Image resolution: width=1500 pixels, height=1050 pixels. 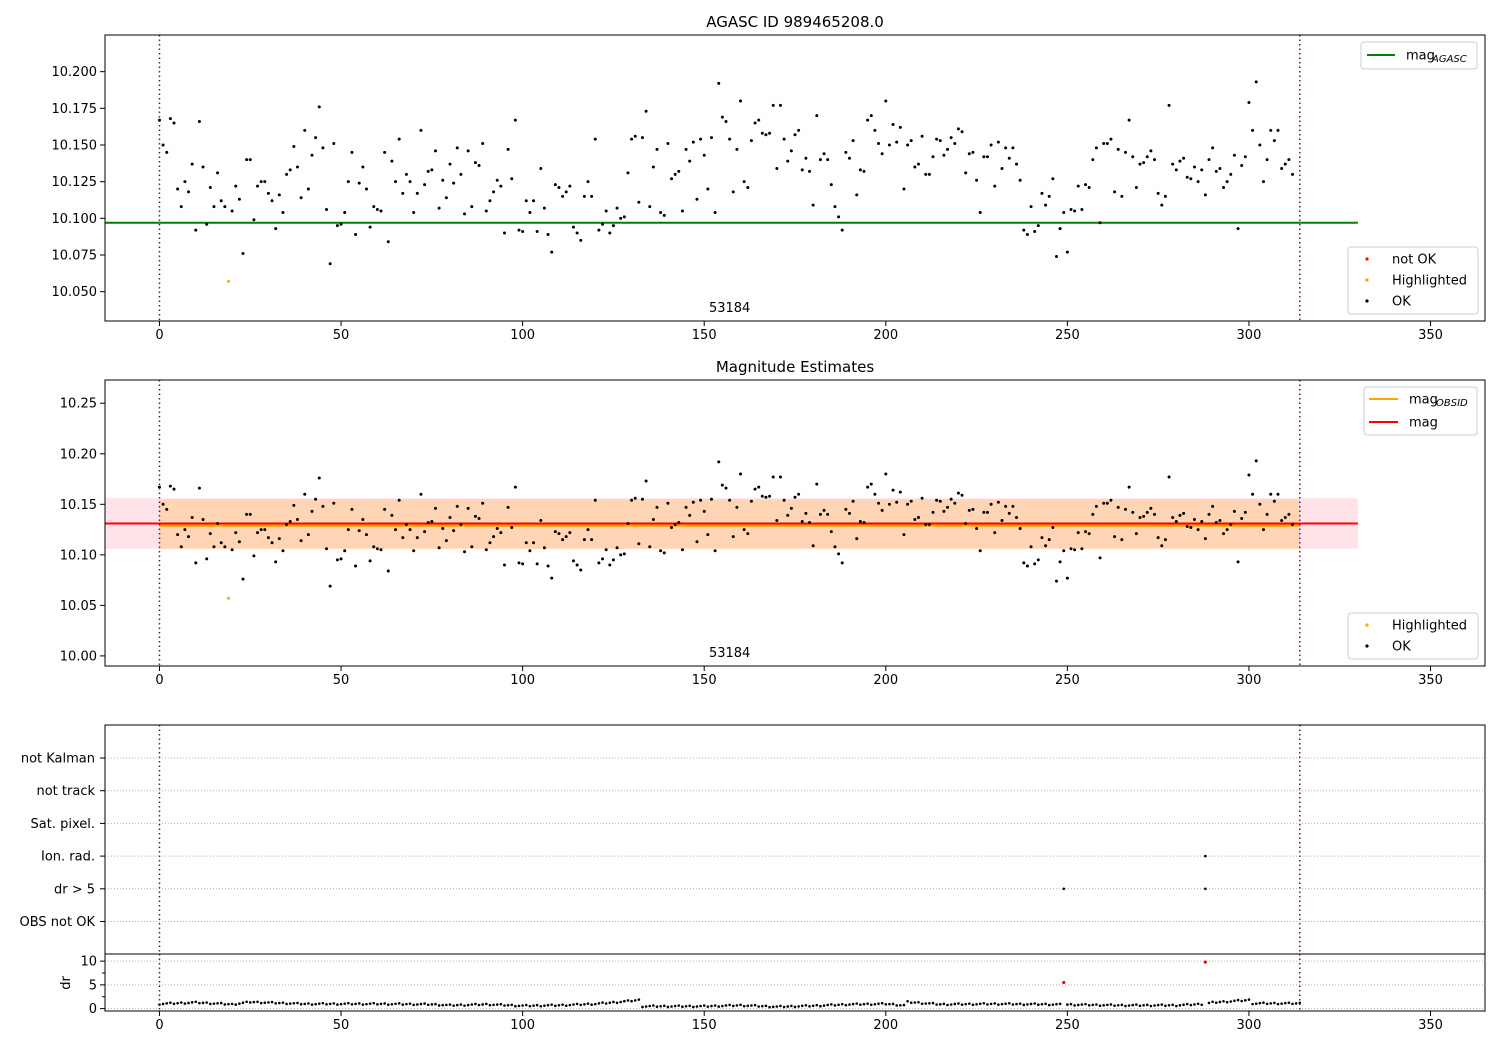 I want to click on panel4-ylabel: dr, so click(x=66, y=983).